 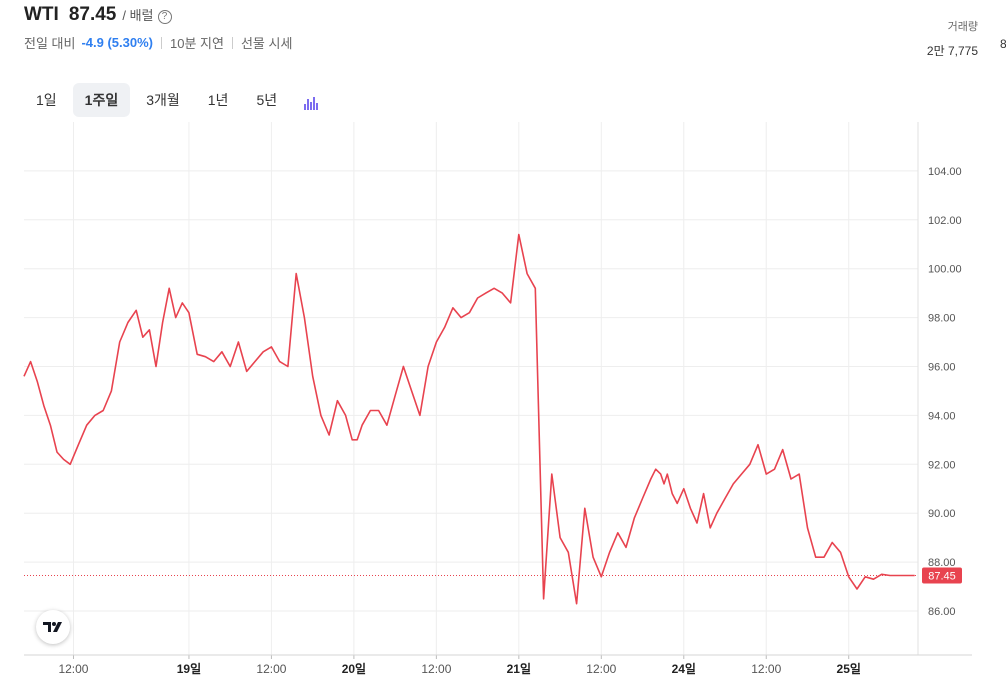 I want to click on volume-block: 거래량 2만 7,775, so click(x=952, y=38).